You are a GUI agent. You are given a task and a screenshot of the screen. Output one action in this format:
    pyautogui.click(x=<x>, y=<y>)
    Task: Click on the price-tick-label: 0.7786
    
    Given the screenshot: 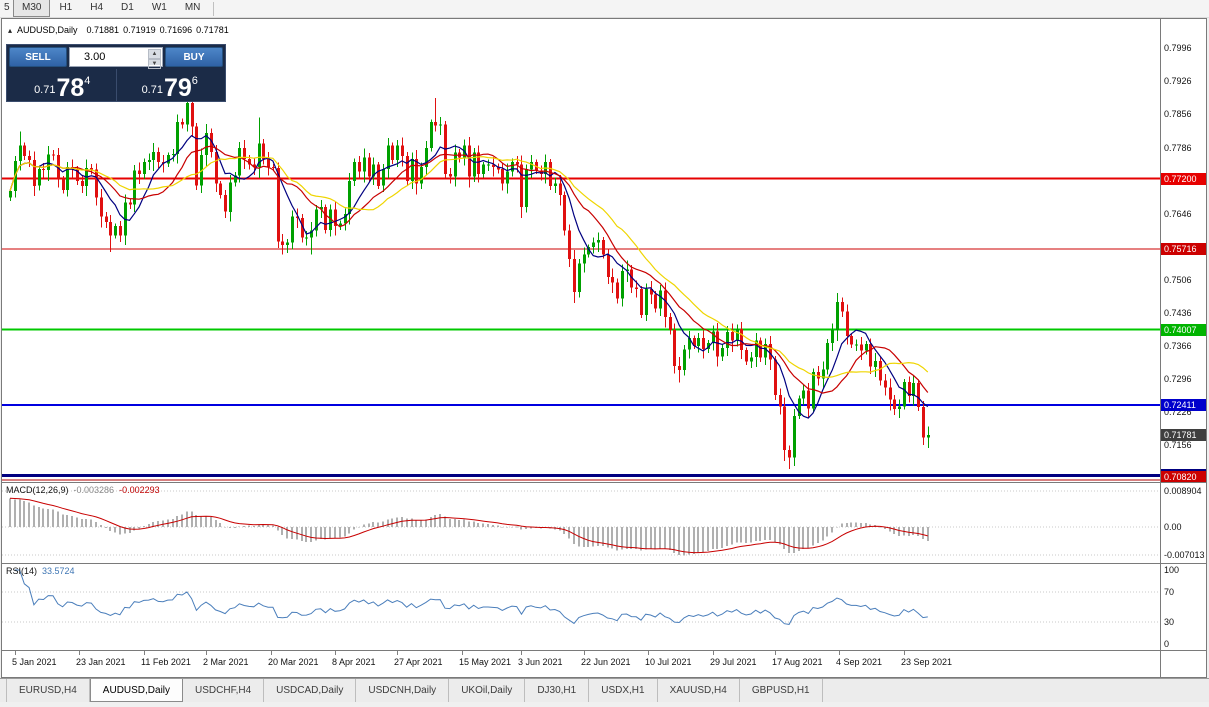 What is the action you would take?
    pyautogui.click(x=1178, y=147)
    